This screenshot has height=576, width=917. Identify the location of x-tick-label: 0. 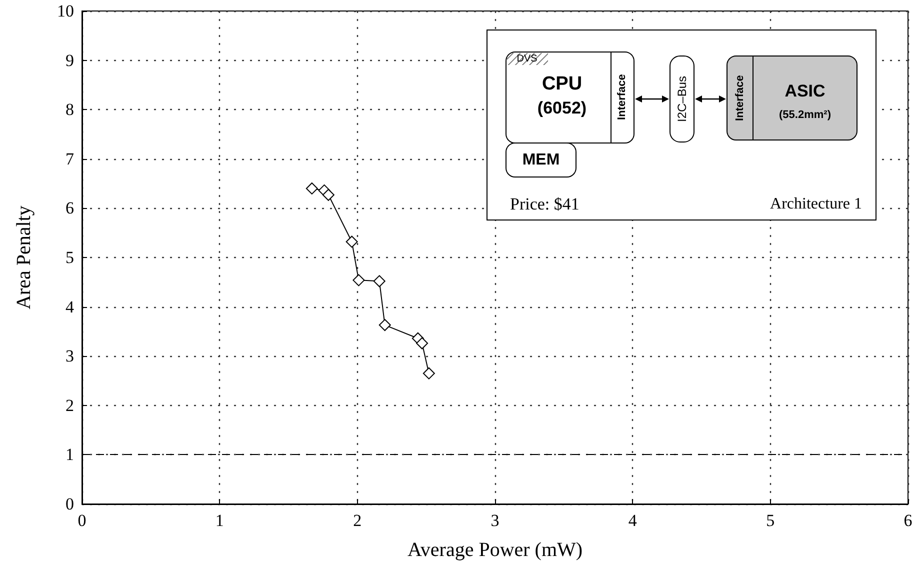
(82, 520).